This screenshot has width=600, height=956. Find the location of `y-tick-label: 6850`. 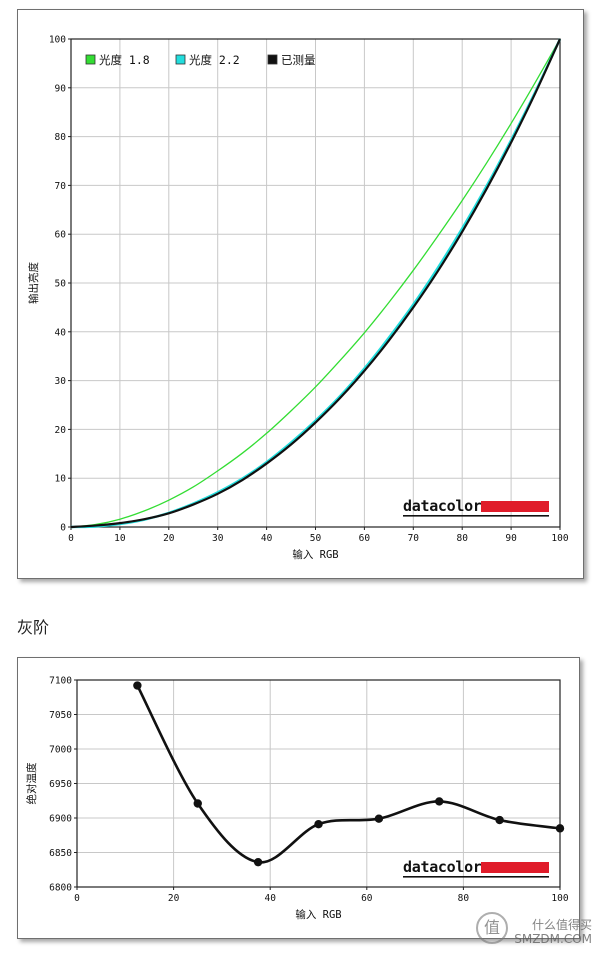

y-tick-label: 6850 is located at coordinates (60, 853).